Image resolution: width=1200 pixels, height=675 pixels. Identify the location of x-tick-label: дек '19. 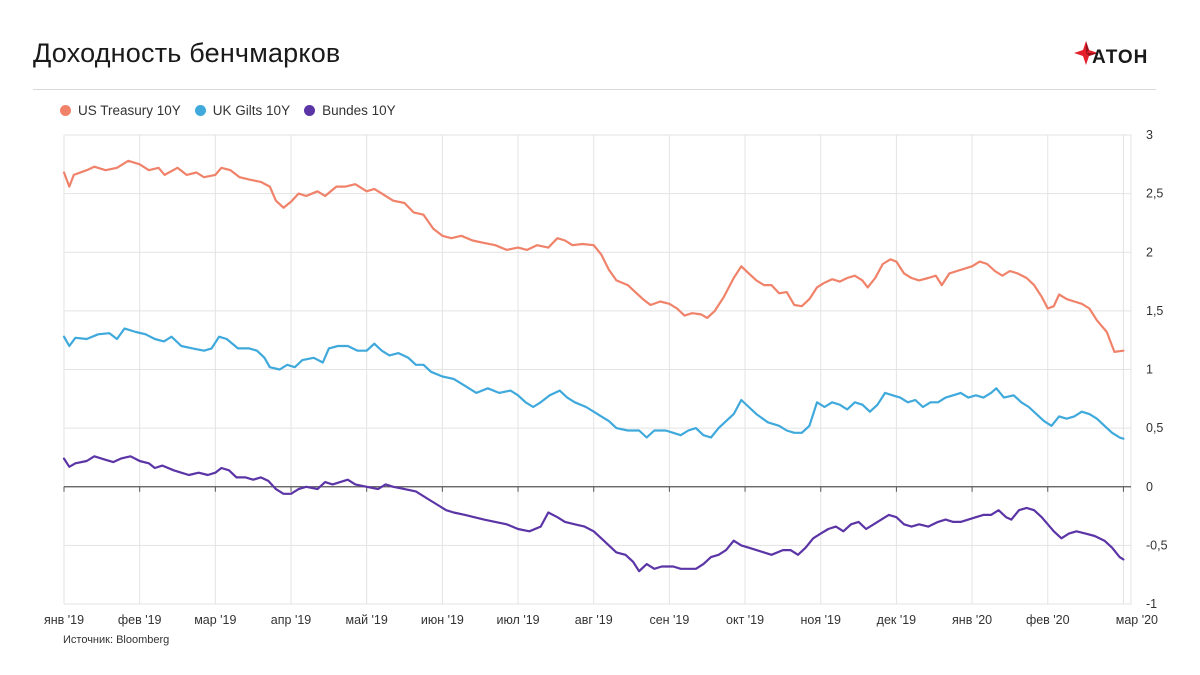
(897, 620).